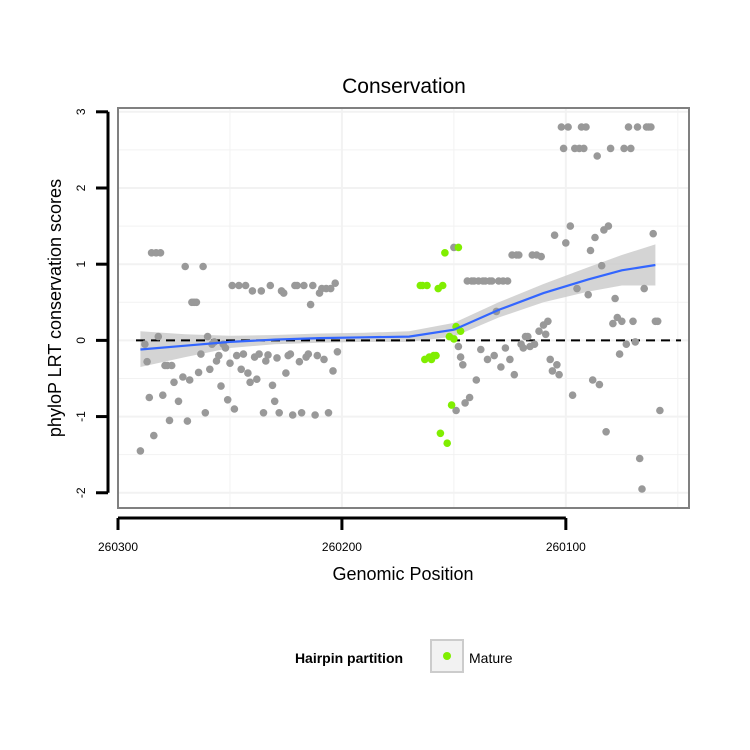 Image resolution: width=750 pixels, height=750 pixels. Describe the element at coordinates (404, 86) in the screenshot. I see `chart-title: Conservation` at that location.